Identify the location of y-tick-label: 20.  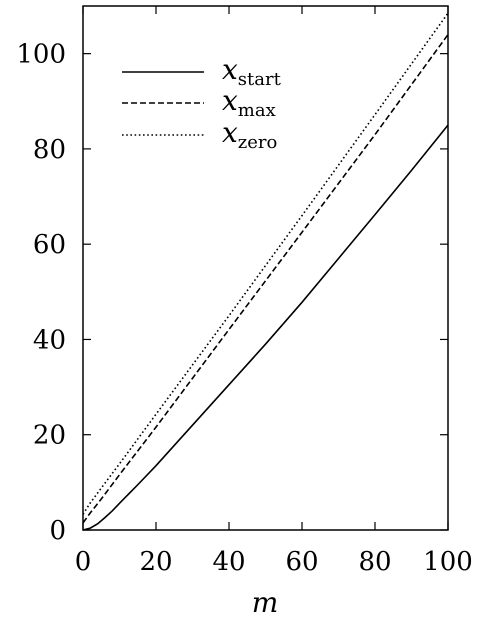
(49, 436).